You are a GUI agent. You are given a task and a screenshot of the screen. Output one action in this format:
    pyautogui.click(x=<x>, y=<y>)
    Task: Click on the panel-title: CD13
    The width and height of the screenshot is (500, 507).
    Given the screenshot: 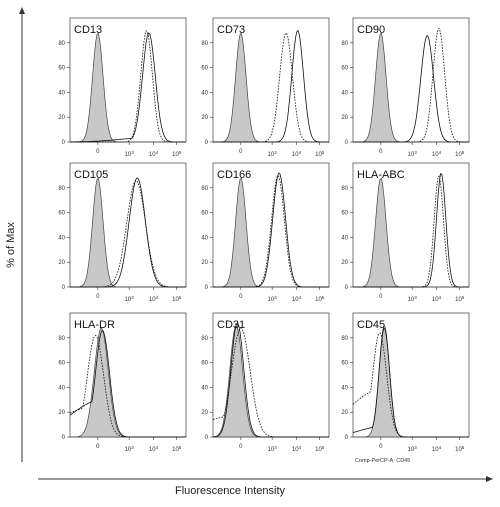 What is the action you would take?
    pyautogui.click(x=88, y=30)
    